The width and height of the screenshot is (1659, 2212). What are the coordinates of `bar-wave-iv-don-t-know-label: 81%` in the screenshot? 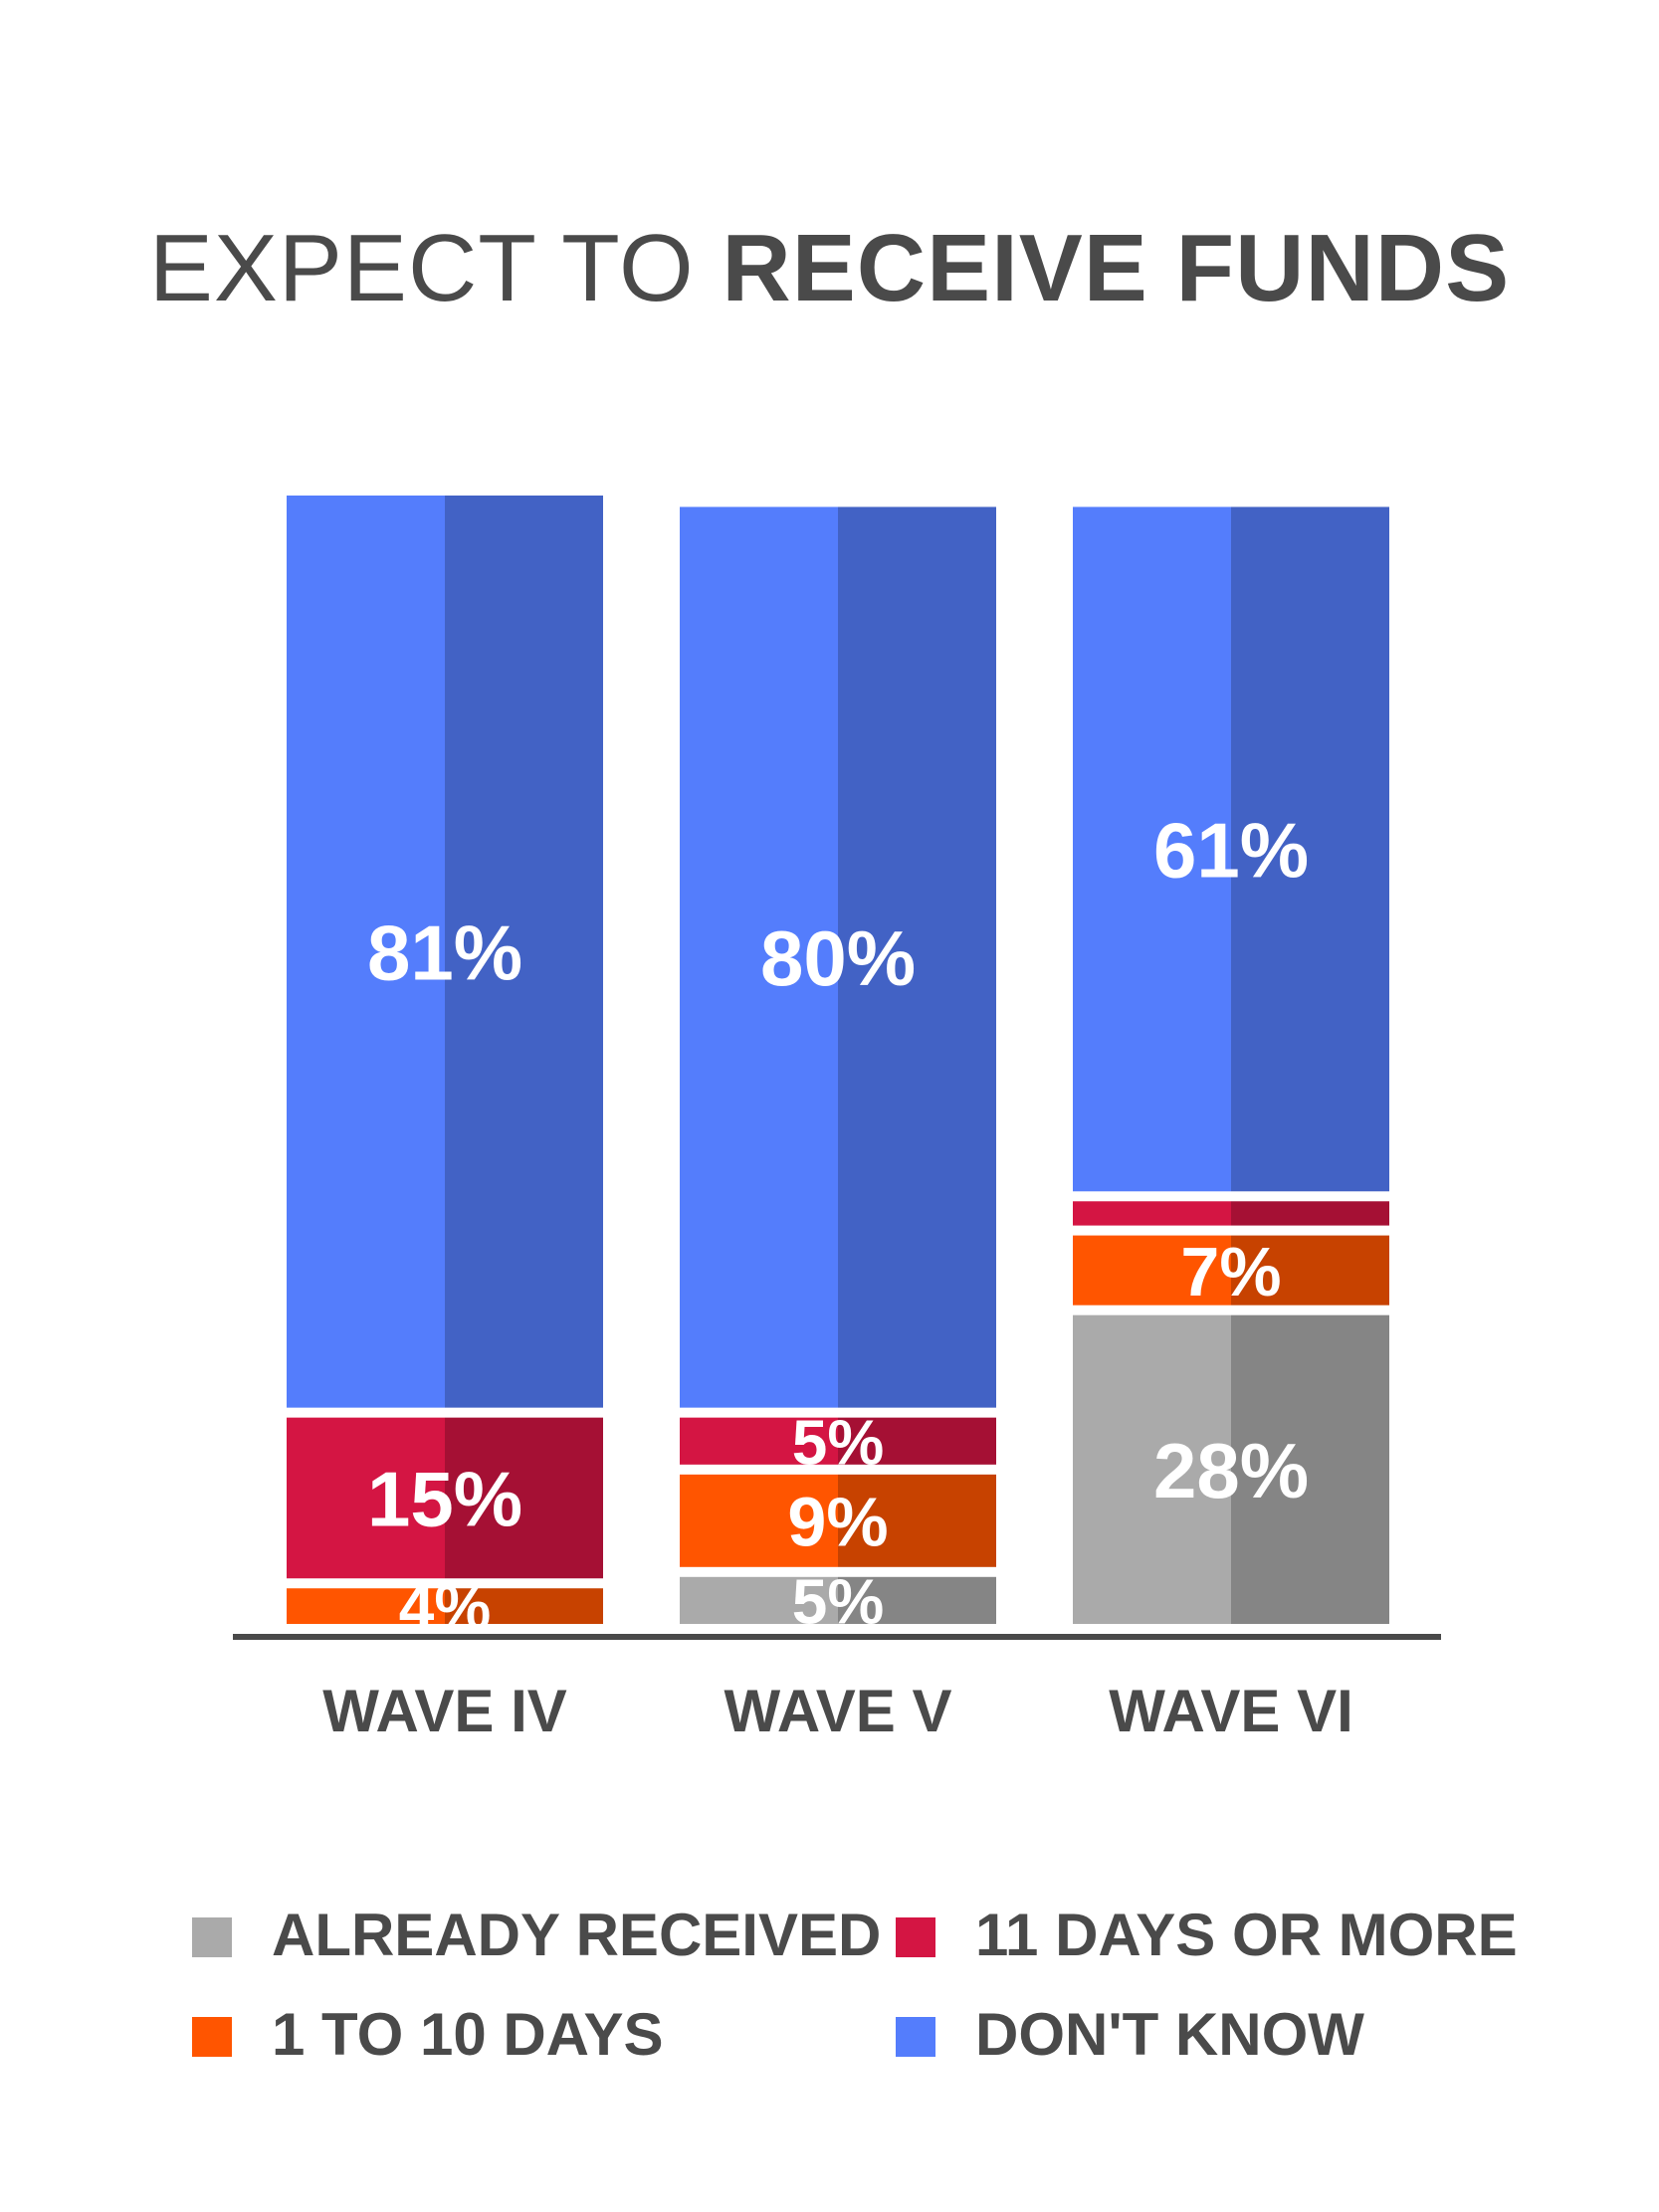 It's located at (444, 952).